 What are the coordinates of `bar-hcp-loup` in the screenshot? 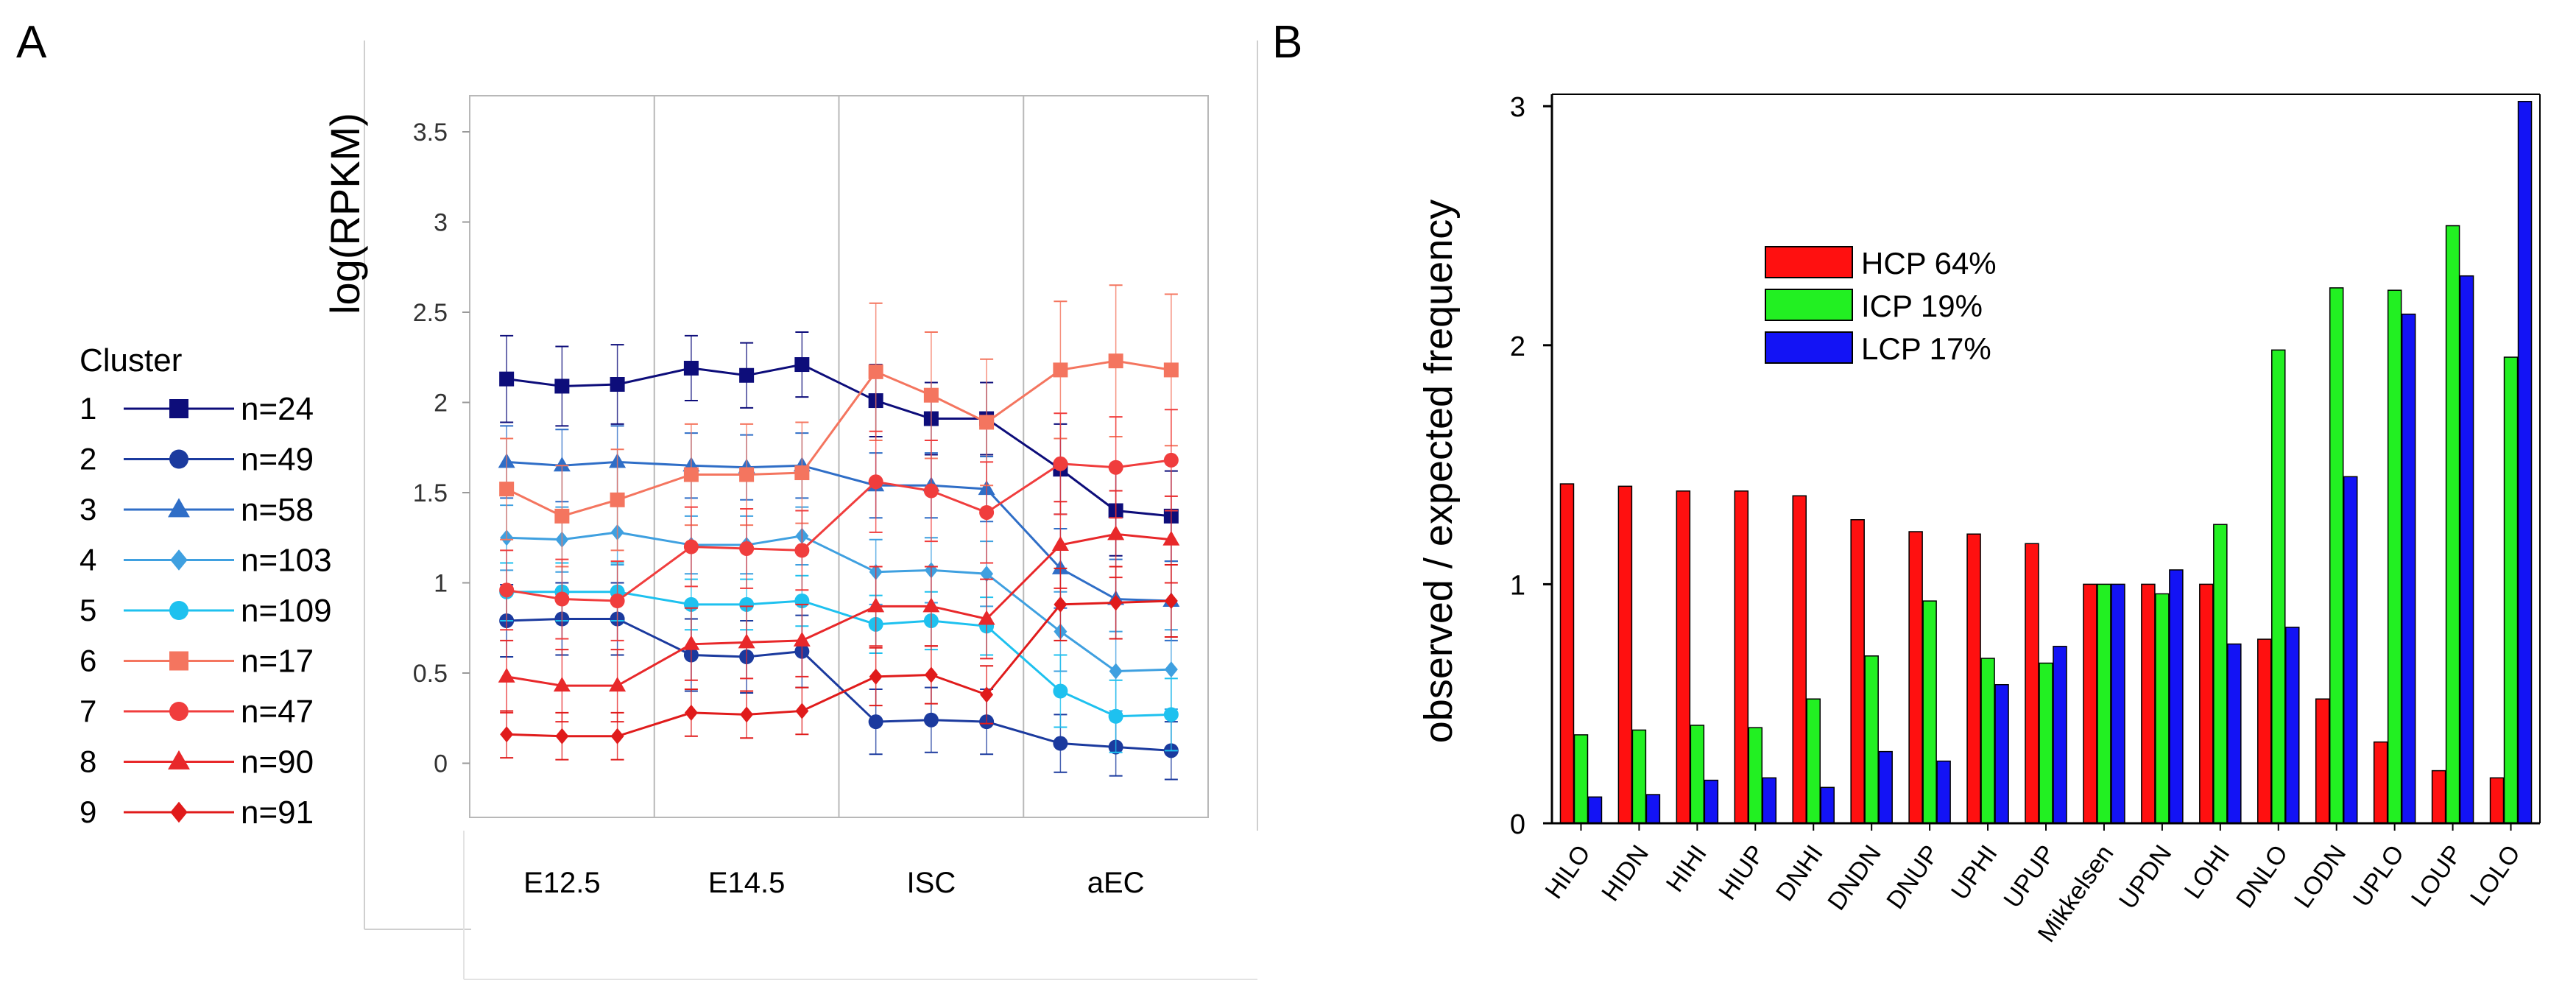 It's located at (2438, 797).